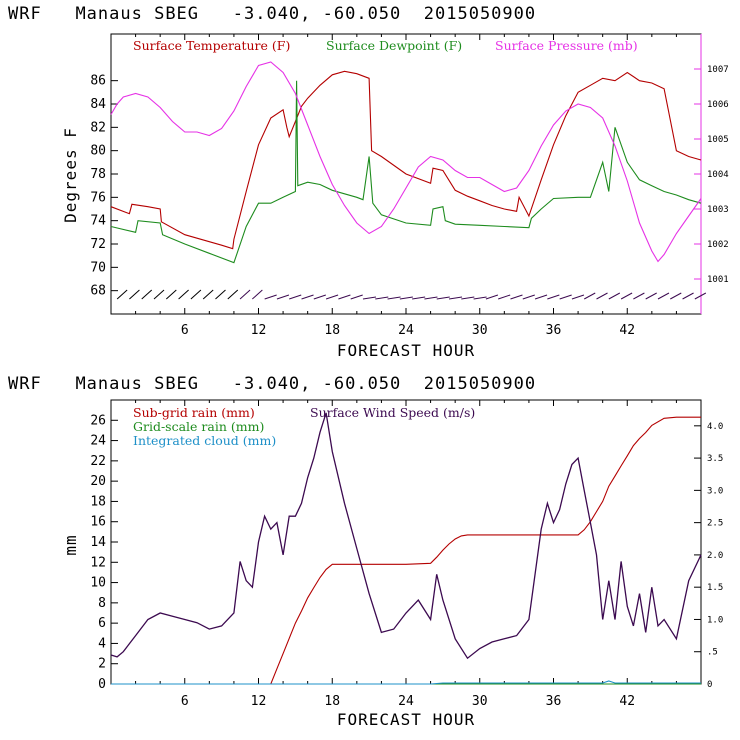 This screenshot has height=740, width=740. I want to click on wind-barbs, so click(411, 294).